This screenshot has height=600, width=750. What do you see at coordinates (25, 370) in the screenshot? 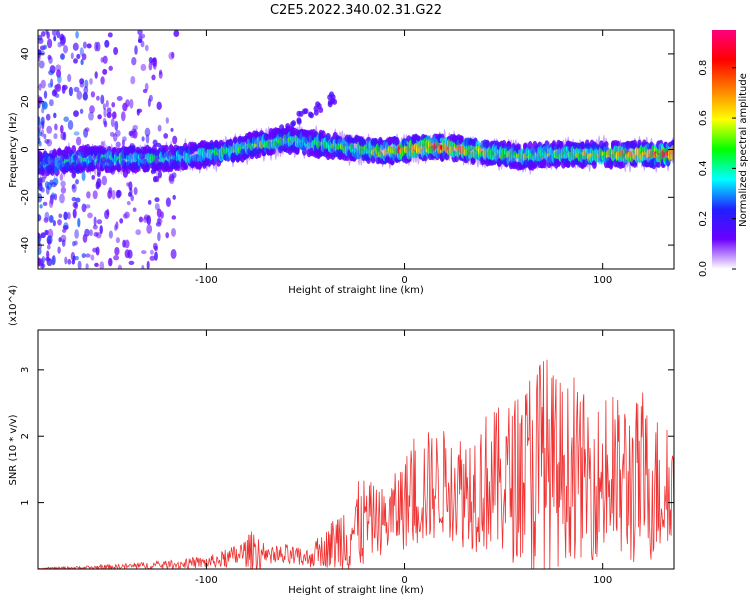
I see `snr-ytick-label: 3` at bounding box center [25, 370].